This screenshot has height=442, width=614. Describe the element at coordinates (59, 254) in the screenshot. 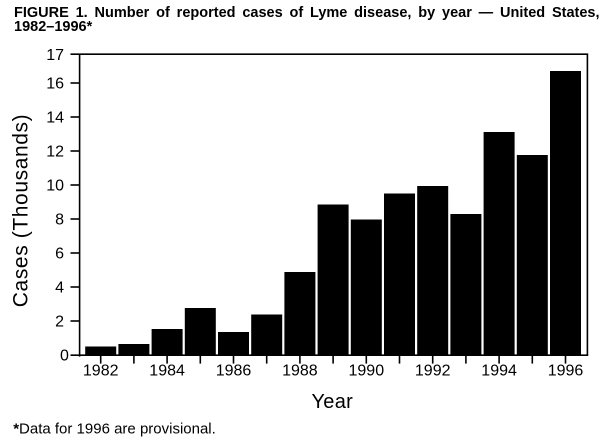

I see `svg-text: 6` at that location.